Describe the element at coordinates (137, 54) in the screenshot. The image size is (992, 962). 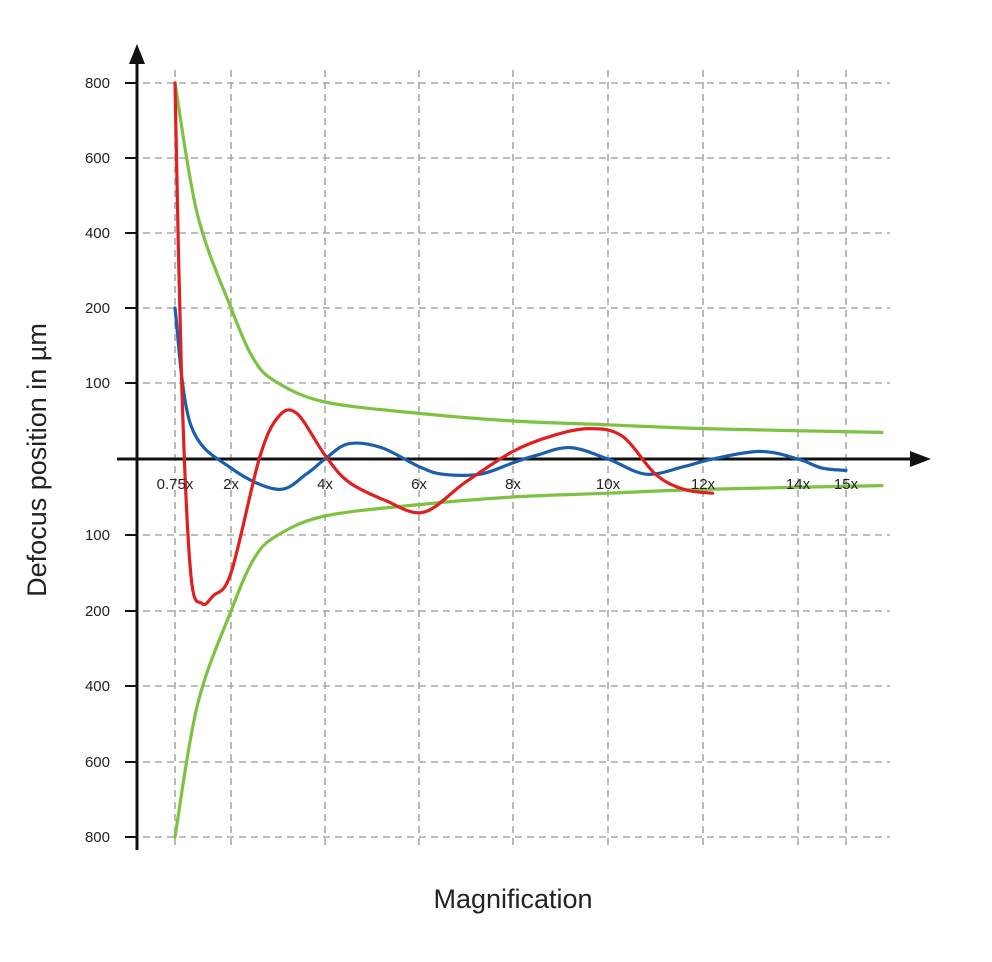
I see `y-axis-arrowhead` at that location.